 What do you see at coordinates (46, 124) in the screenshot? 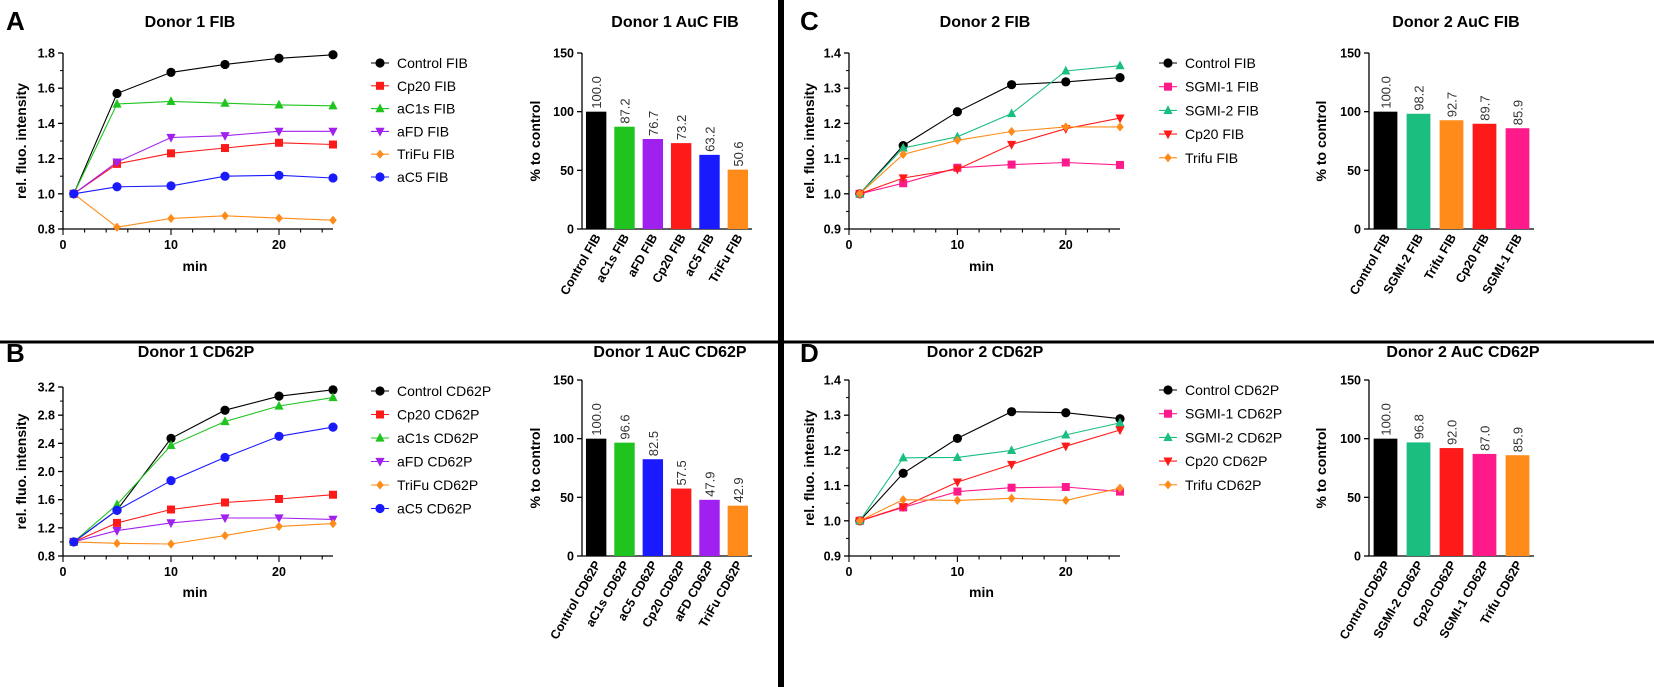
I see `y-tick-label: 1.4` at bounding box center [46, 124].